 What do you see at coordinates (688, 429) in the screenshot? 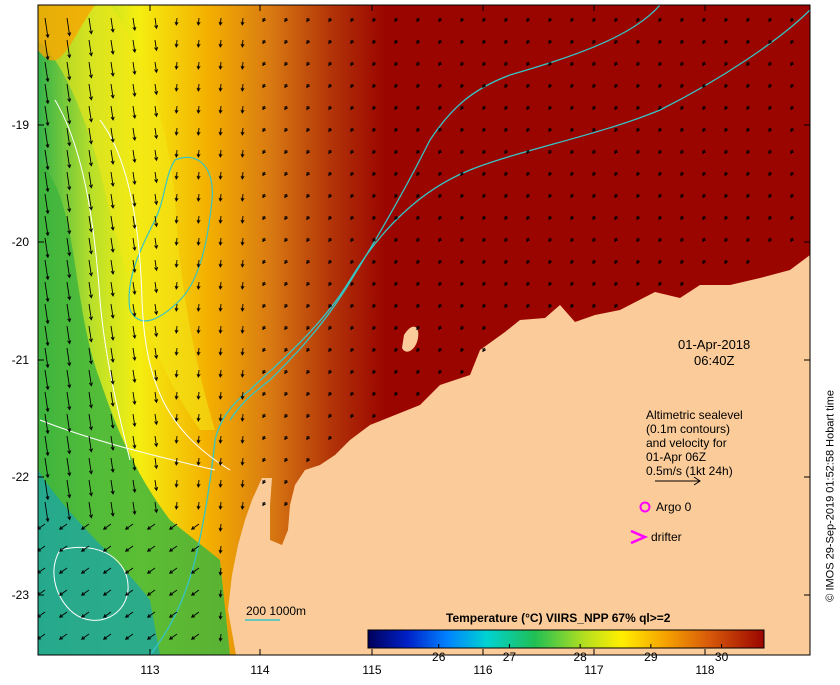
I see `legend-line-2: (0.1m contours)` at bounding box center [688, 429].